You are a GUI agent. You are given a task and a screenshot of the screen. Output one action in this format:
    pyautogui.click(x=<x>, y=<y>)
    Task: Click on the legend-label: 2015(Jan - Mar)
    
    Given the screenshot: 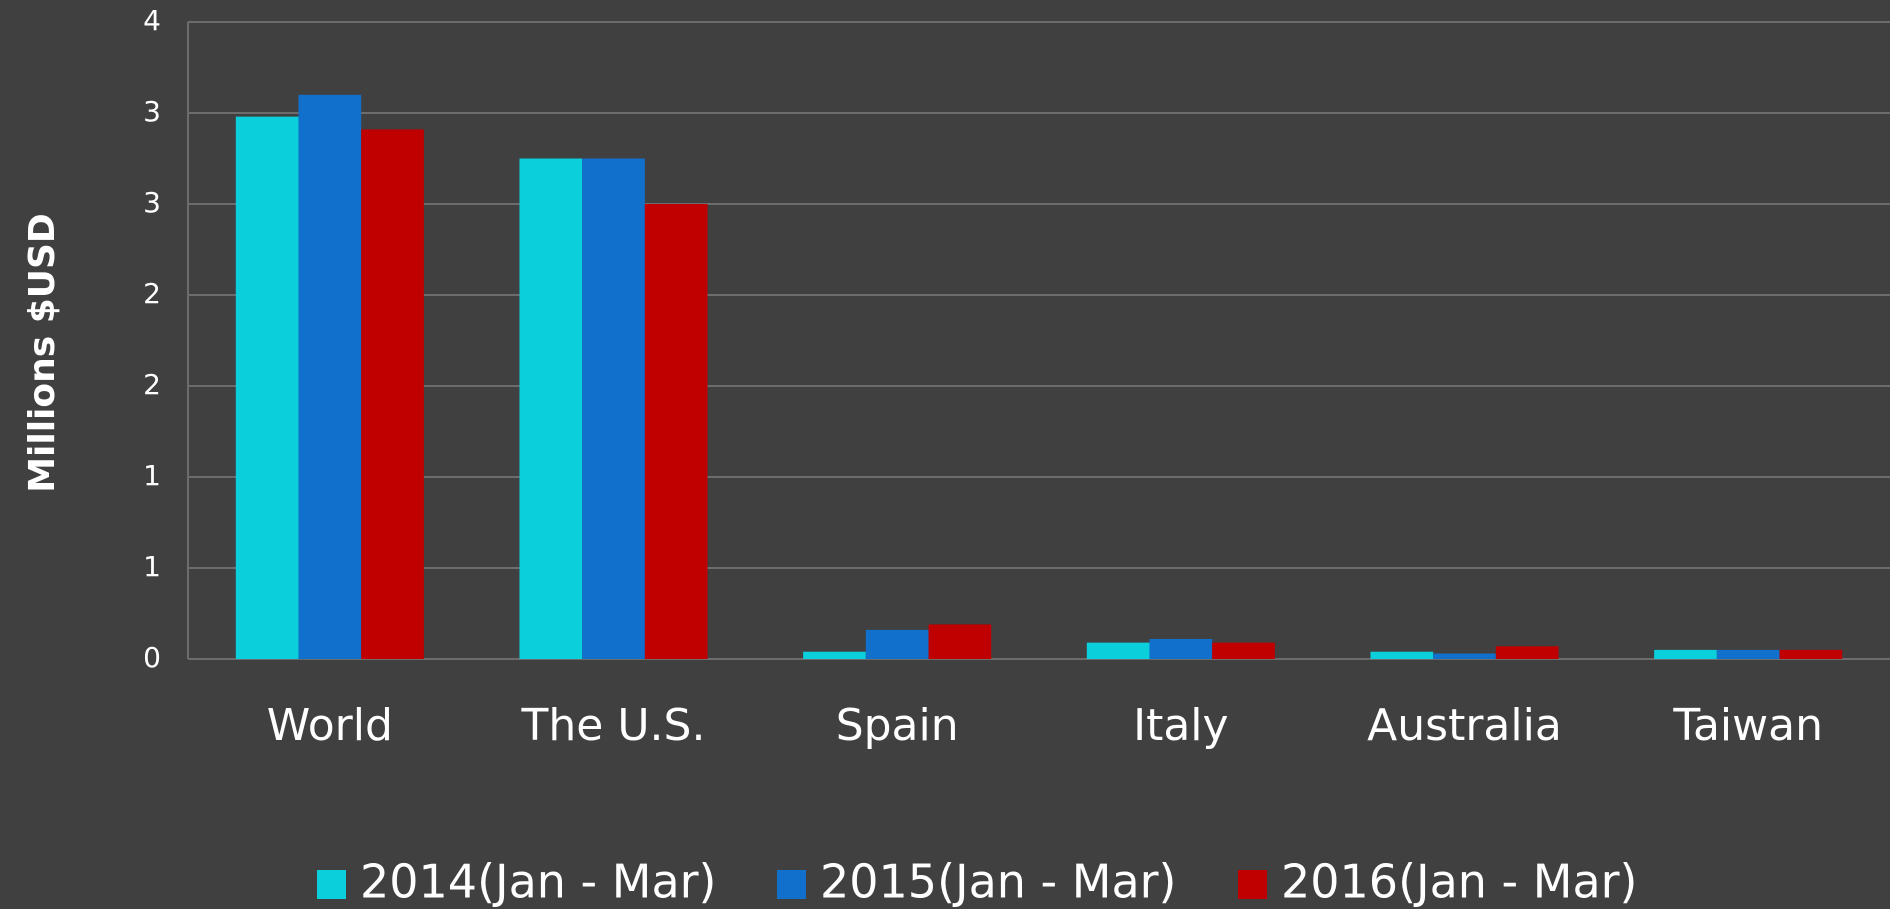 What is the action you would take?
    pyautogui.click(x=998, y=882)
    